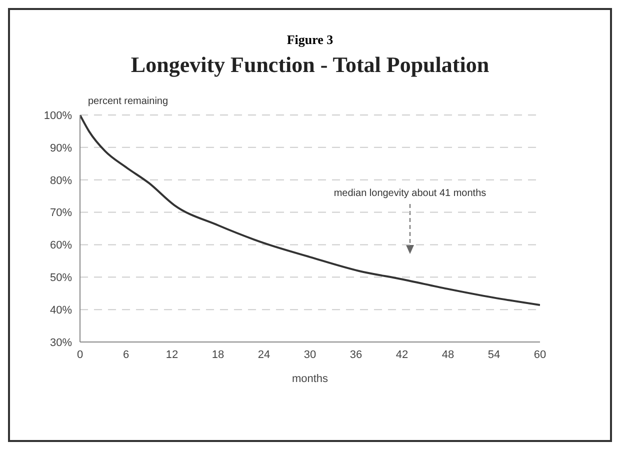 The height and width of the screenshot is (462, 632). What do you see at coordinates (58, 116) in the screenshot?
I see `y-tick-label: 100%` at bounding box center [58, 116].